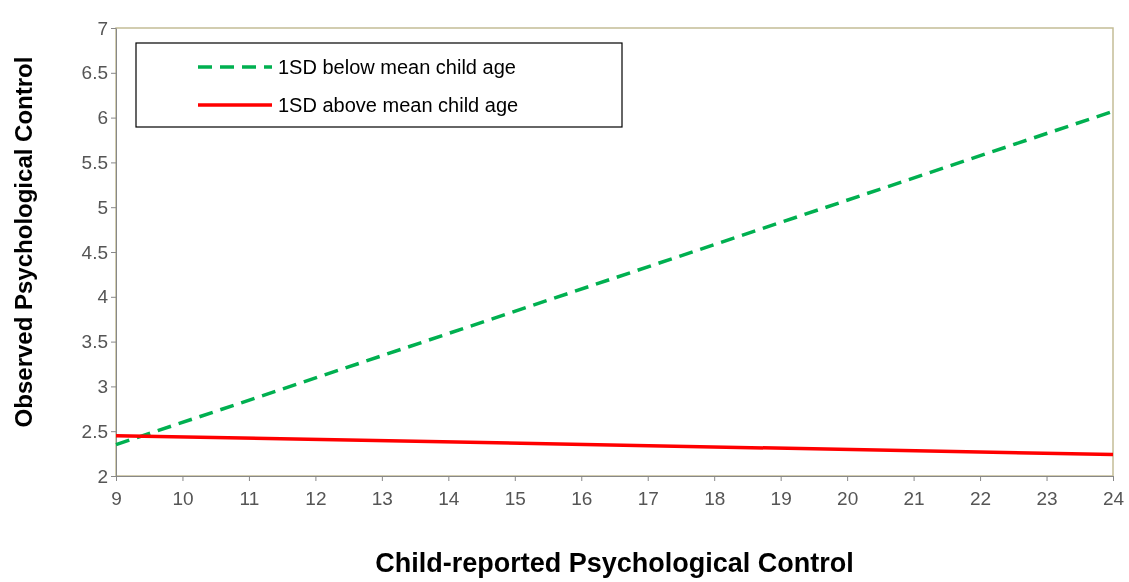 The image size is (1129, 582). Describe the element at coordinates (116, 498) in the screenshot. I see `x-tick-label: 9` at that location.